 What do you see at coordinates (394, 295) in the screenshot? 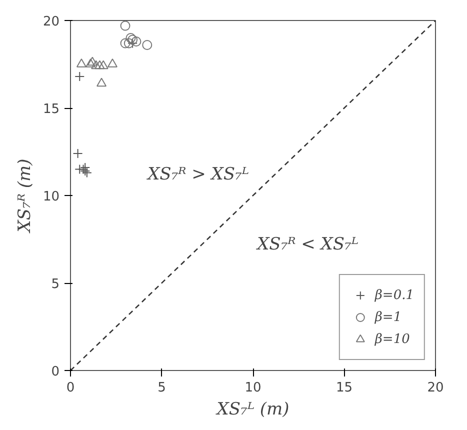
I see `legend-label: β=0.1` at bounding box center [394, 295].